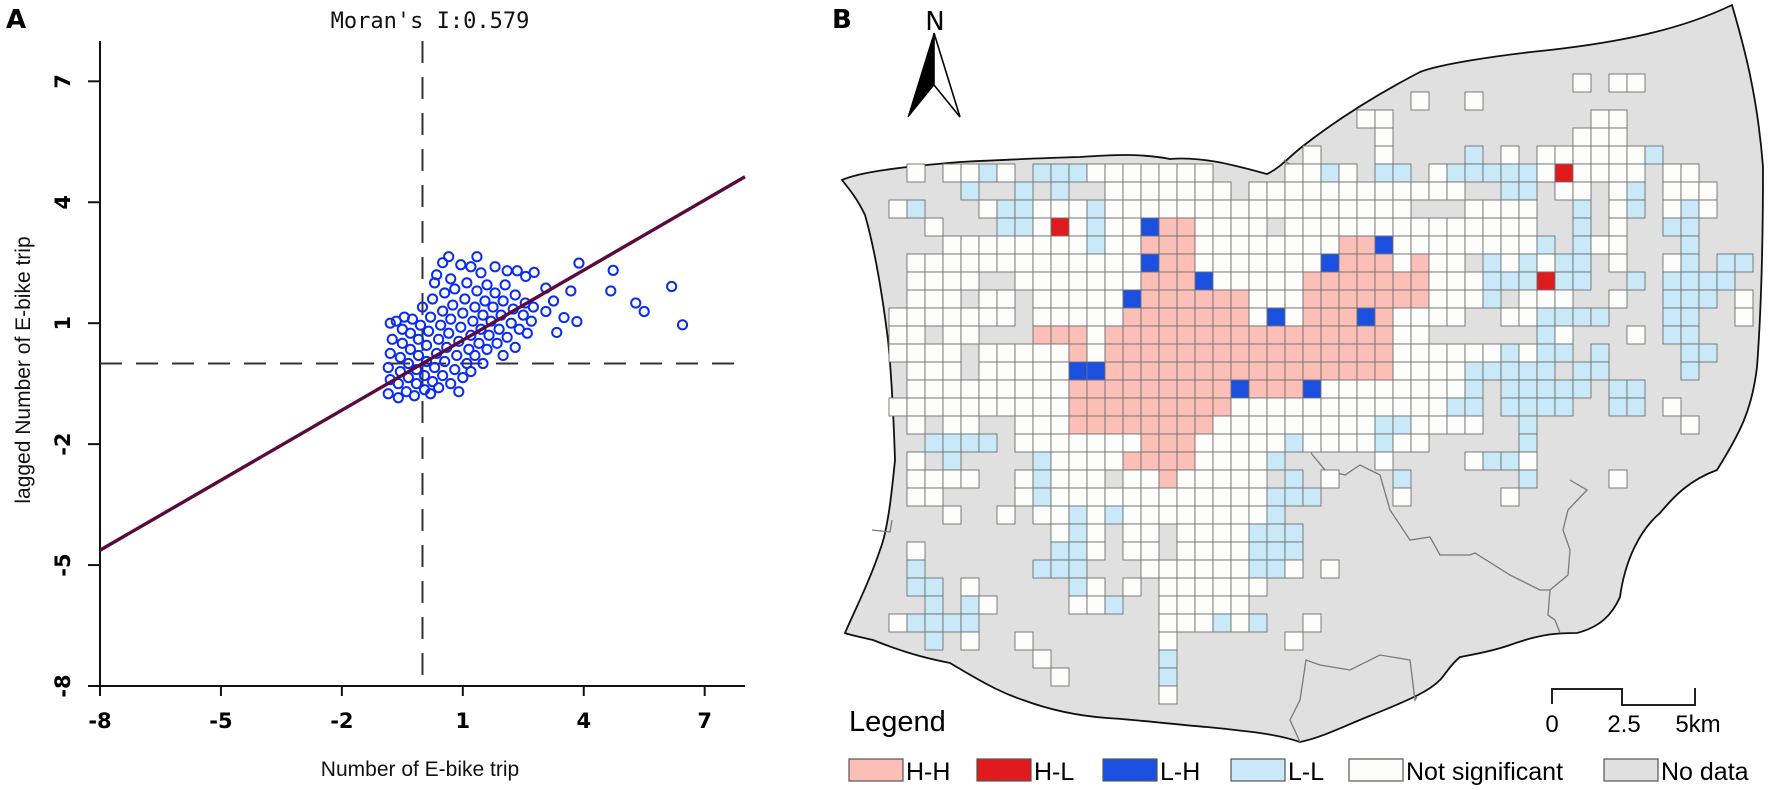 The width and height of the screenshot is (1772, 790). What do you see at coordinates (1130, 770) in the screenshot?
I see `legend-swatch-l-h` at bounding box center [1130, 770].